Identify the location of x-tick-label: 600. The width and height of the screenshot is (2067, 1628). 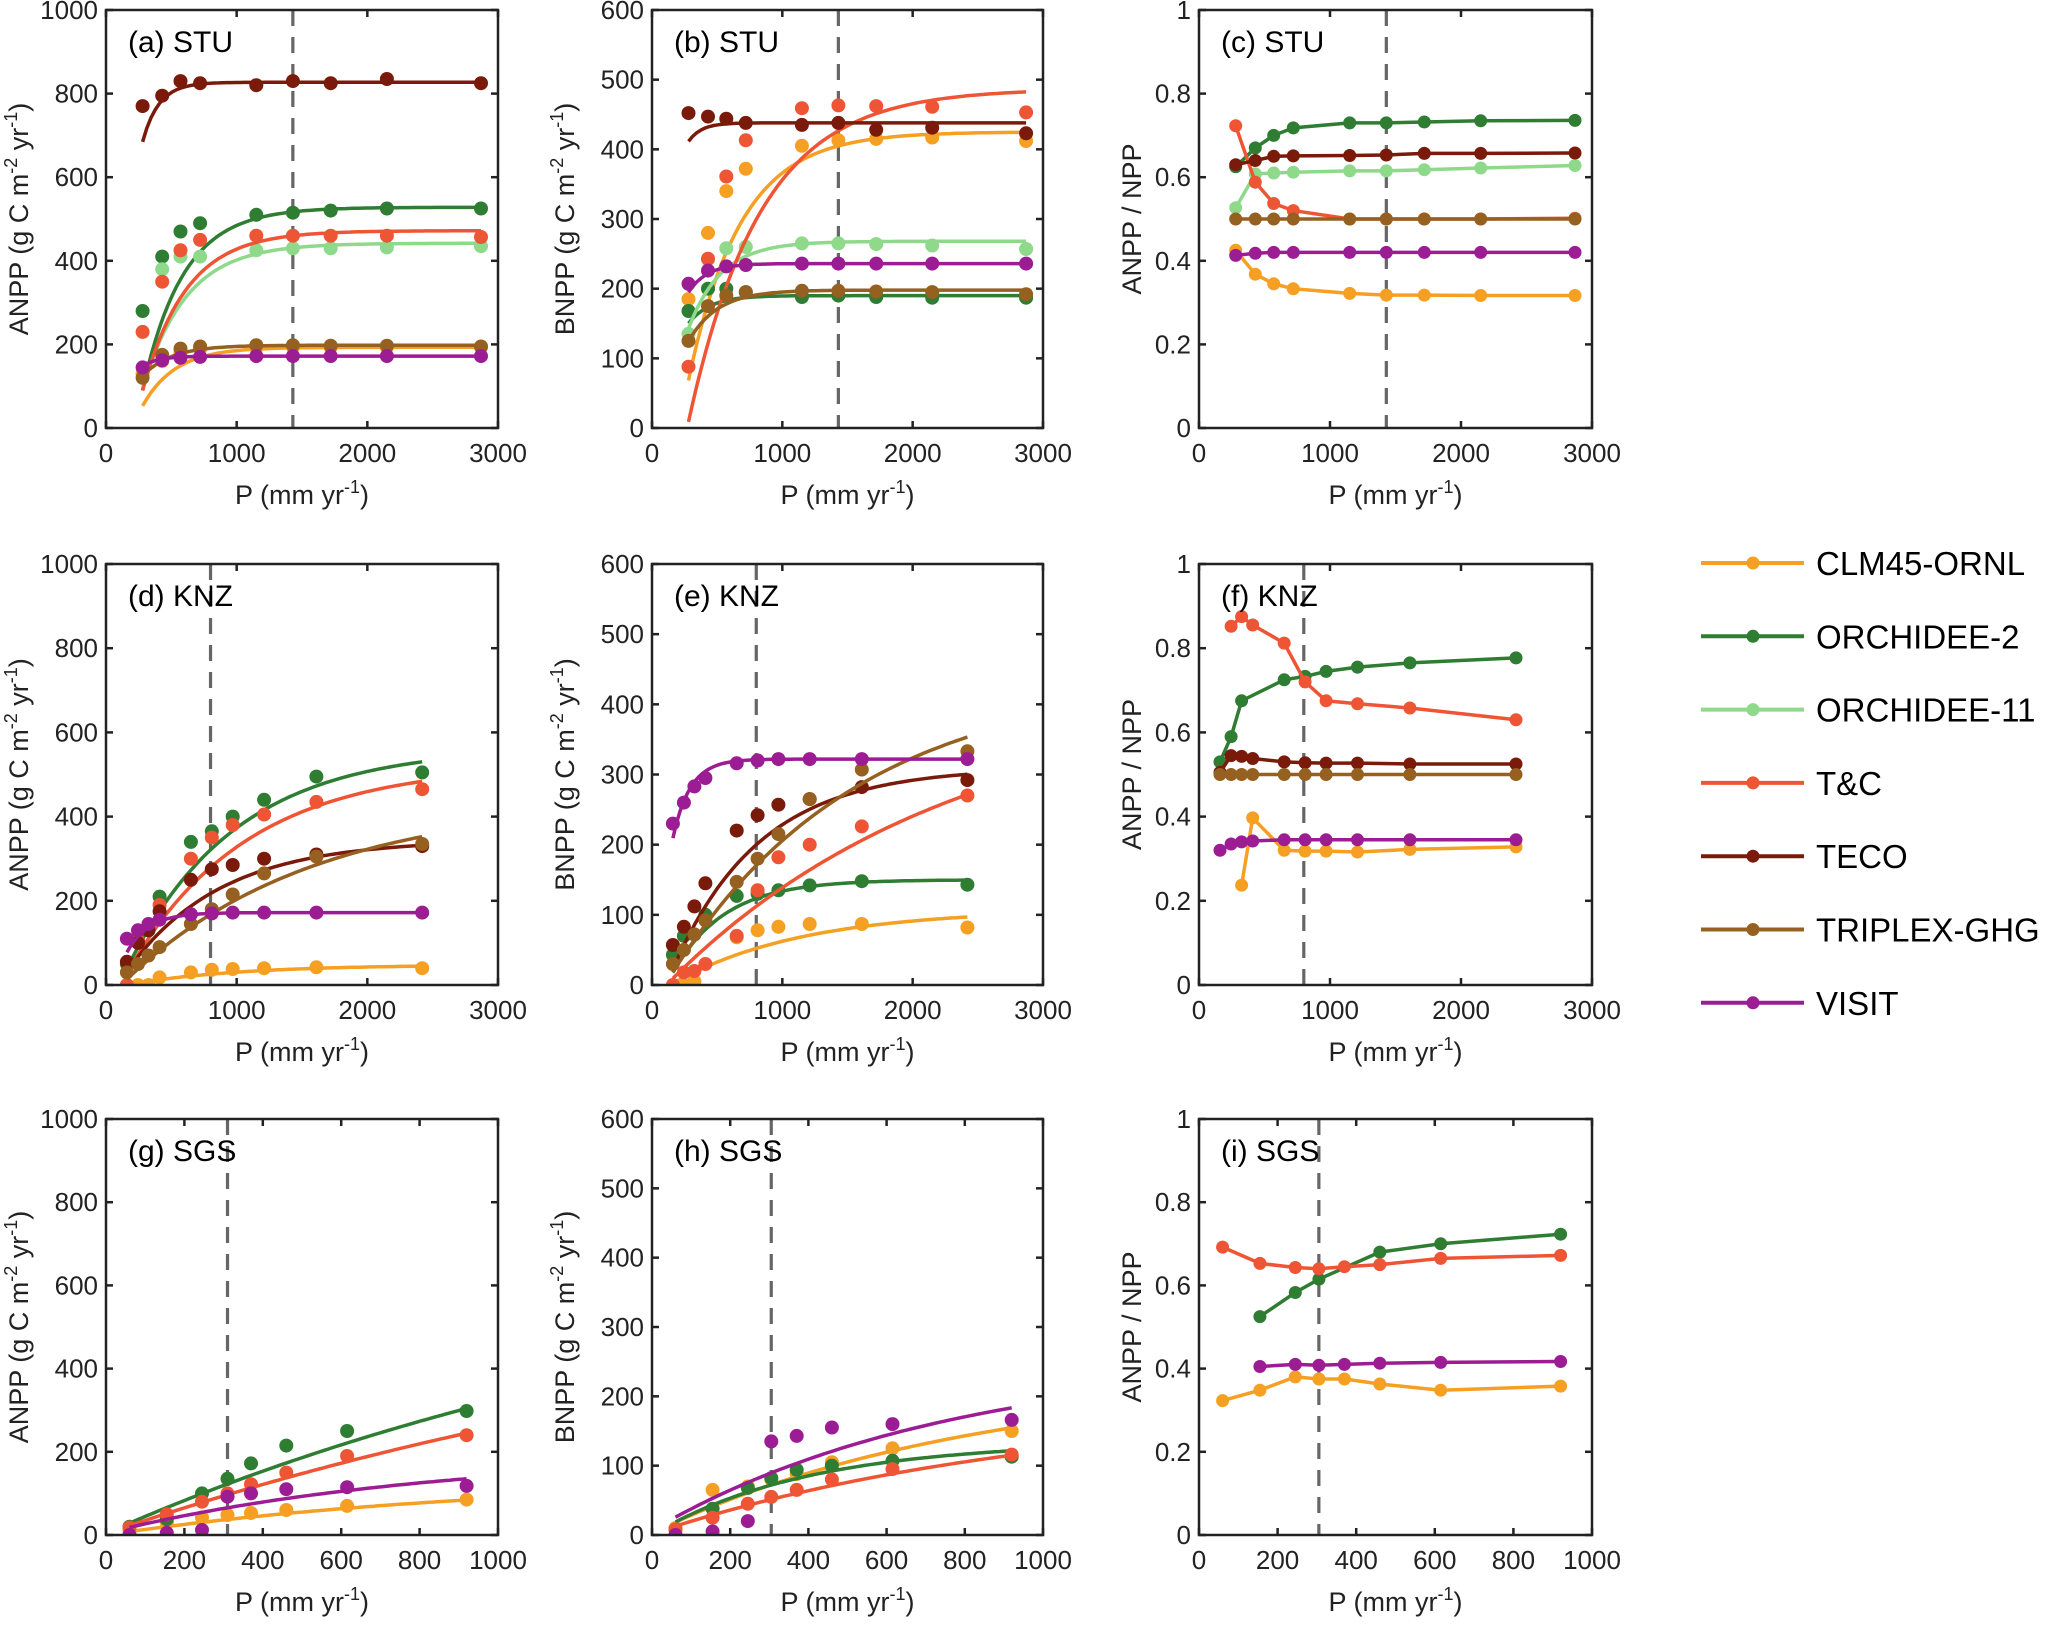
(341, 1560).